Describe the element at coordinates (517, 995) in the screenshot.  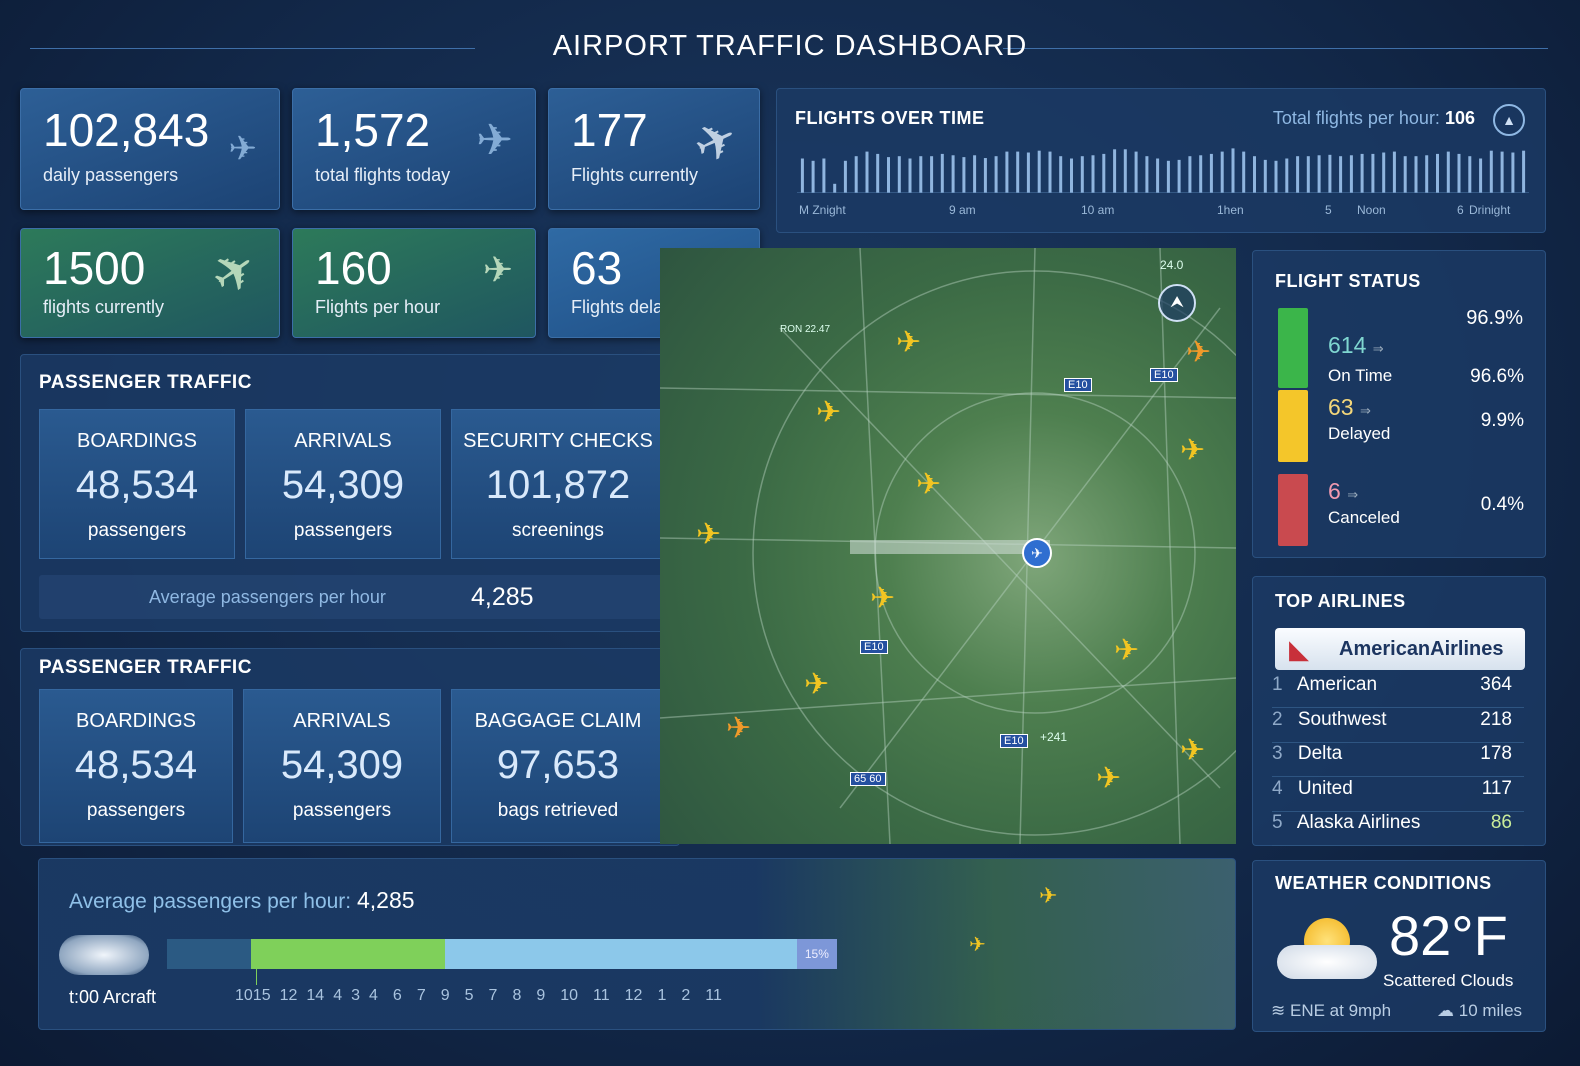
I see `timeline-tick: 8` at that location.